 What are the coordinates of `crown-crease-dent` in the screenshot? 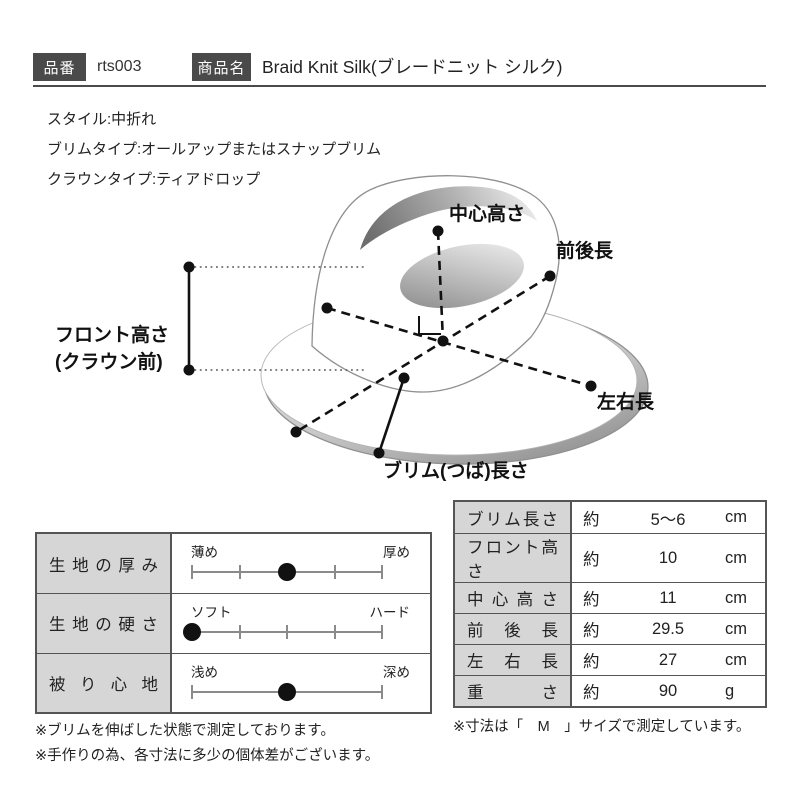 It's located at (462, 276).